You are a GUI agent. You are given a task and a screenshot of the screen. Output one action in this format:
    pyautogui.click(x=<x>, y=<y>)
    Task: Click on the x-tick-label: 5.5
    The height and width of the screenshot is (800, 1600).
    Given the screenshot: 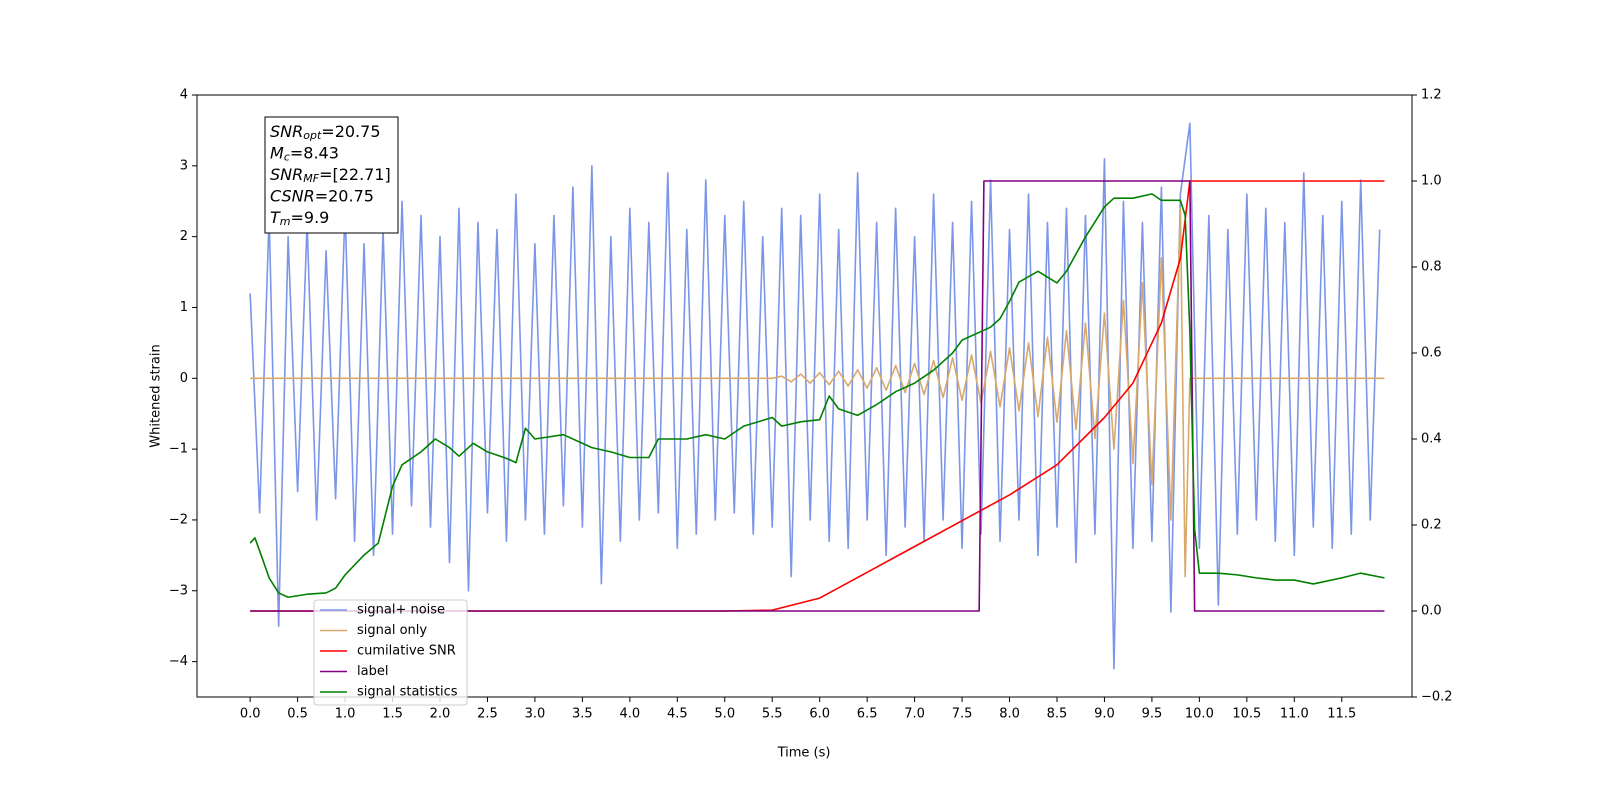 What is the action you would take?
    pyautogui.click(x=772, y=714)
    